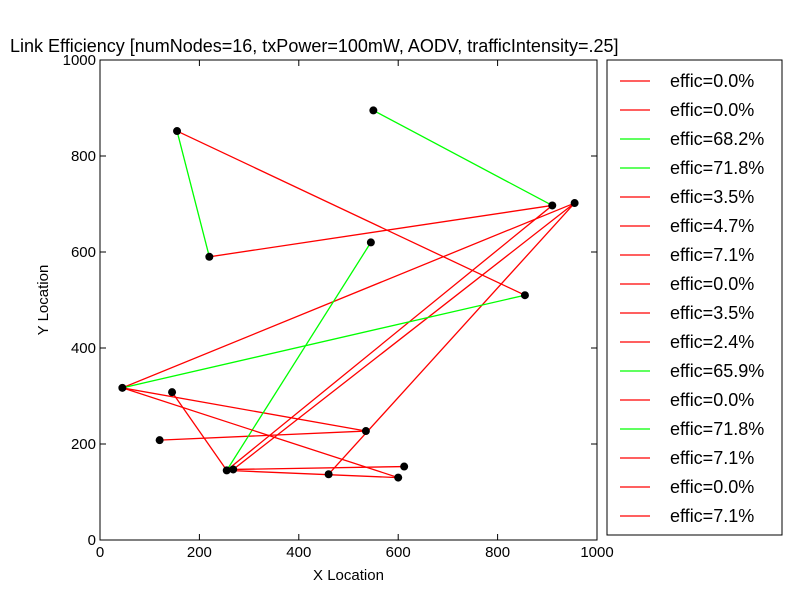 The image size is (800, 600). What do you see at coordinates (348, 575) in the screenshot?
I see `x-axis-label: X Location` at bounding box center [348, 575].